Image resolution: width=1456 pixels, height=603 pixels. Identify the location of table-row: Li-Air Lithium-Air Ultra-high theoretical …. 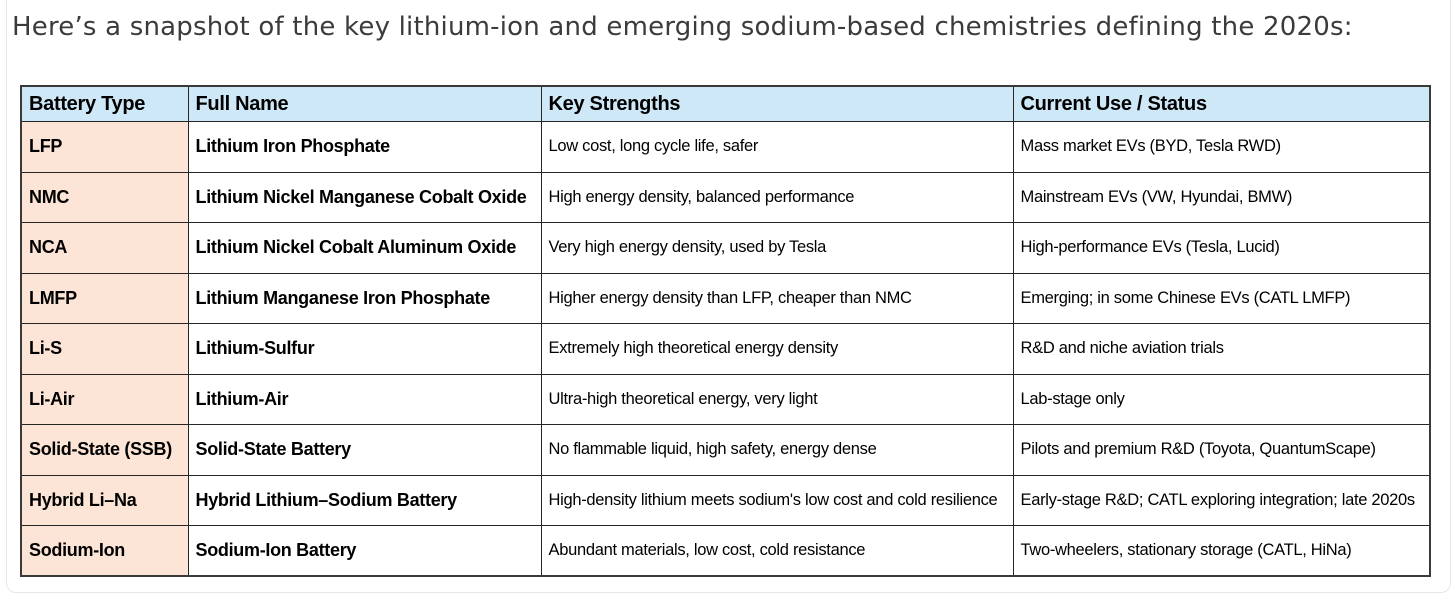
(725, 399).